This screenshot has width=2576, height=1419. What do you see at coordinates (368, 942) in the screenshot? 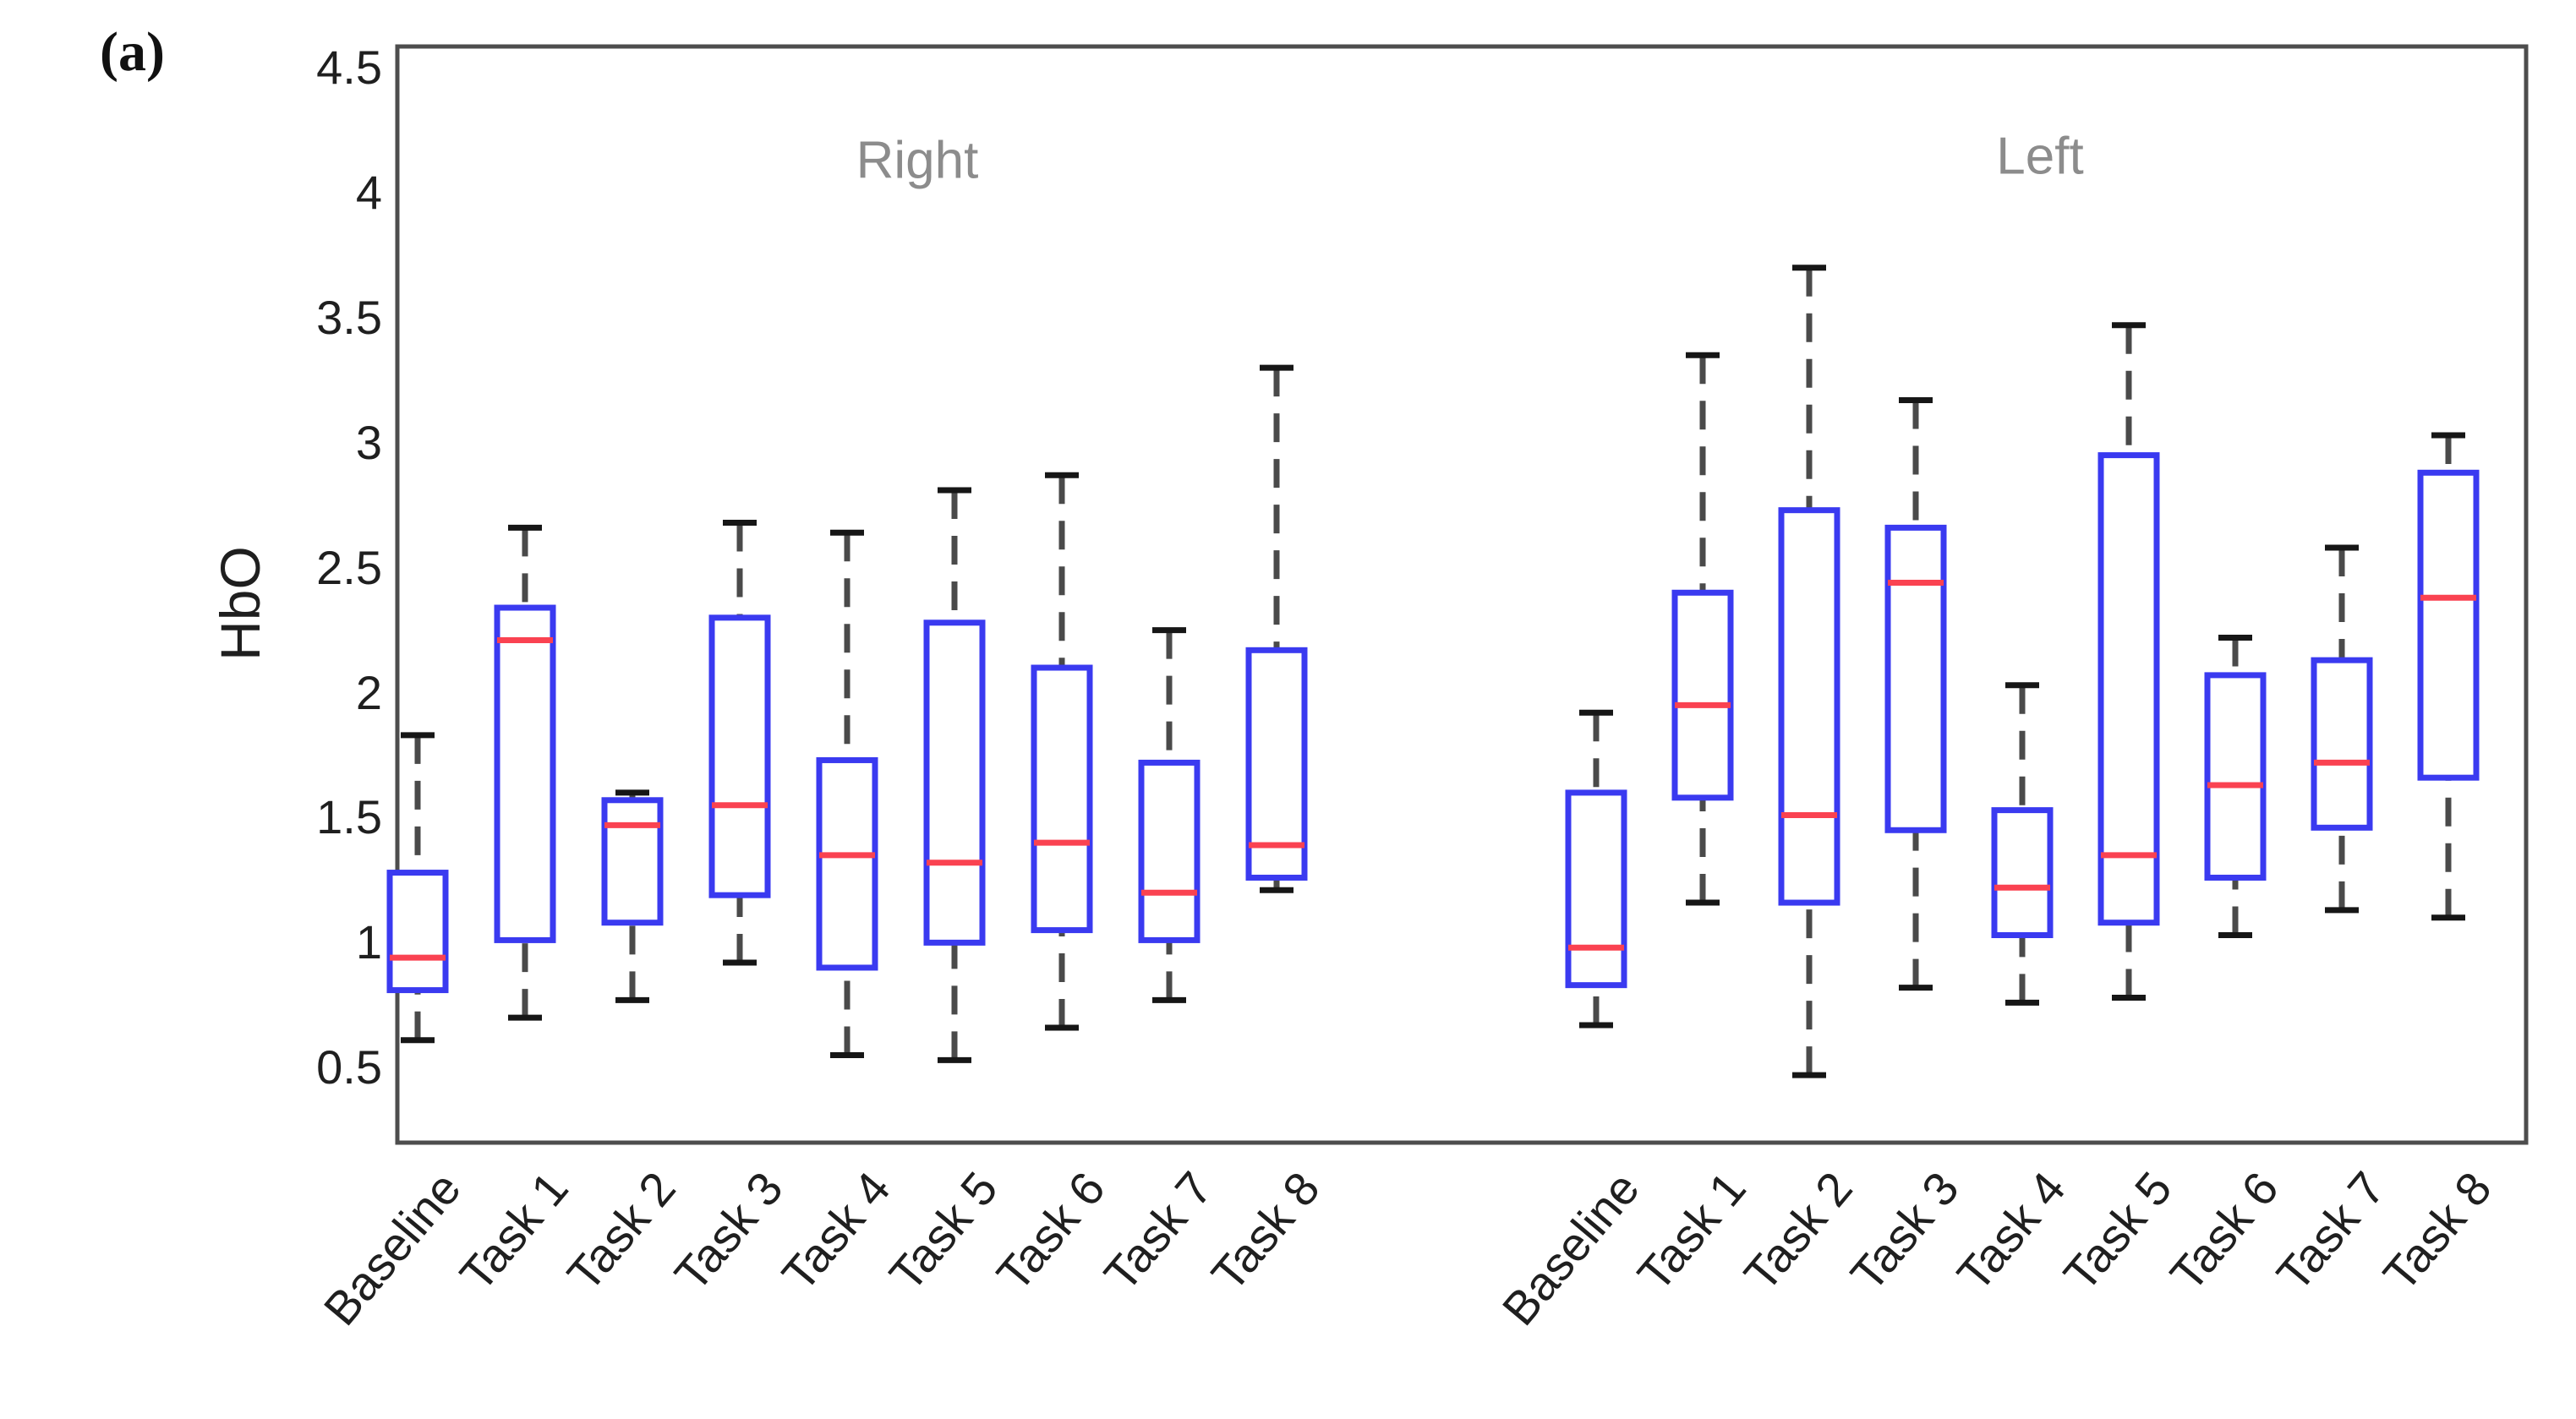
I see `y-tick-label-1: 1` at bounding box center [368, 942].